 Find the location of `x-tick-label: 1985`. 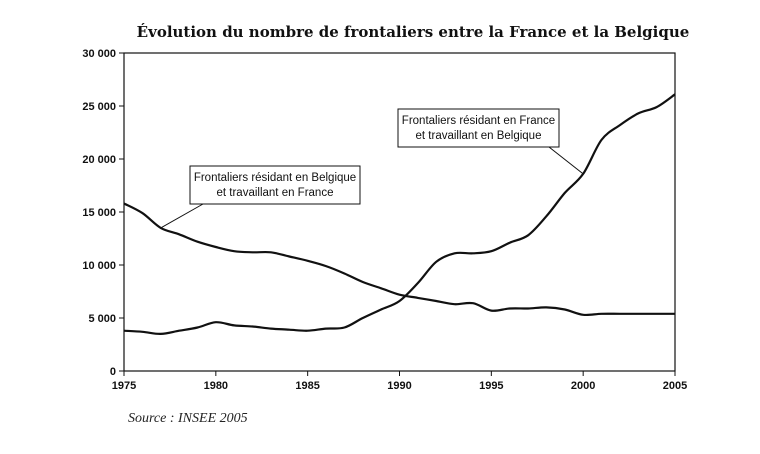

x-tick-label: 1985 is located at coordinates (307, 386).